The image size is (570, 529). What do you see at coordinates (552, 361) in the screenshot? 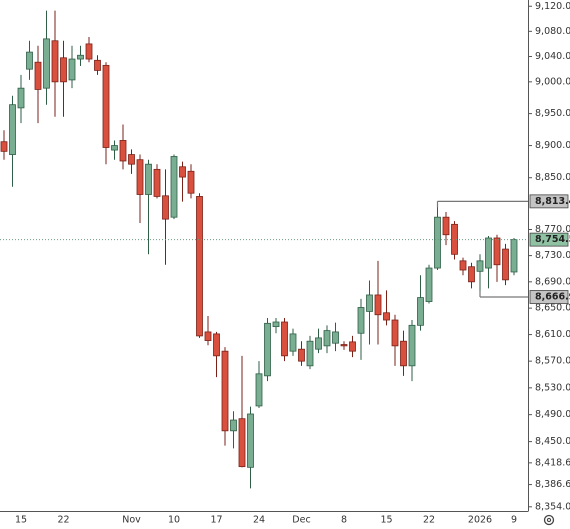
I see `y-tick-label: 8,570.0` at bounding box center [552, 361].